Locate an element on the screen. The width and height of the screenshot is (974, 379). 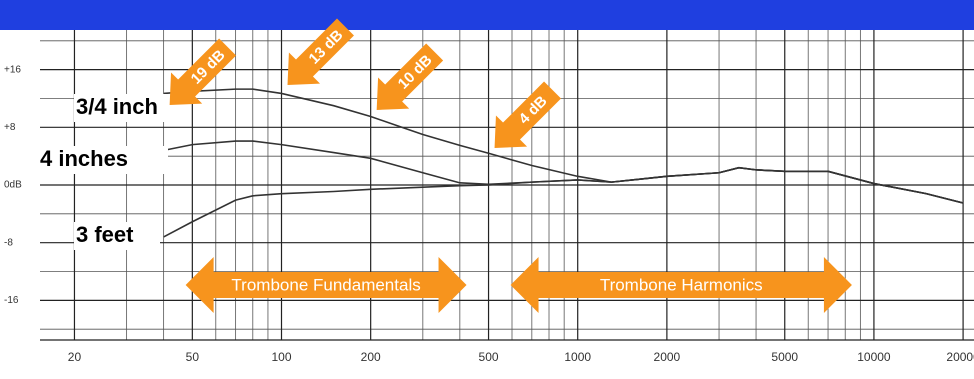
db-arrow: 13 dB is located at coordinates (320, 51).